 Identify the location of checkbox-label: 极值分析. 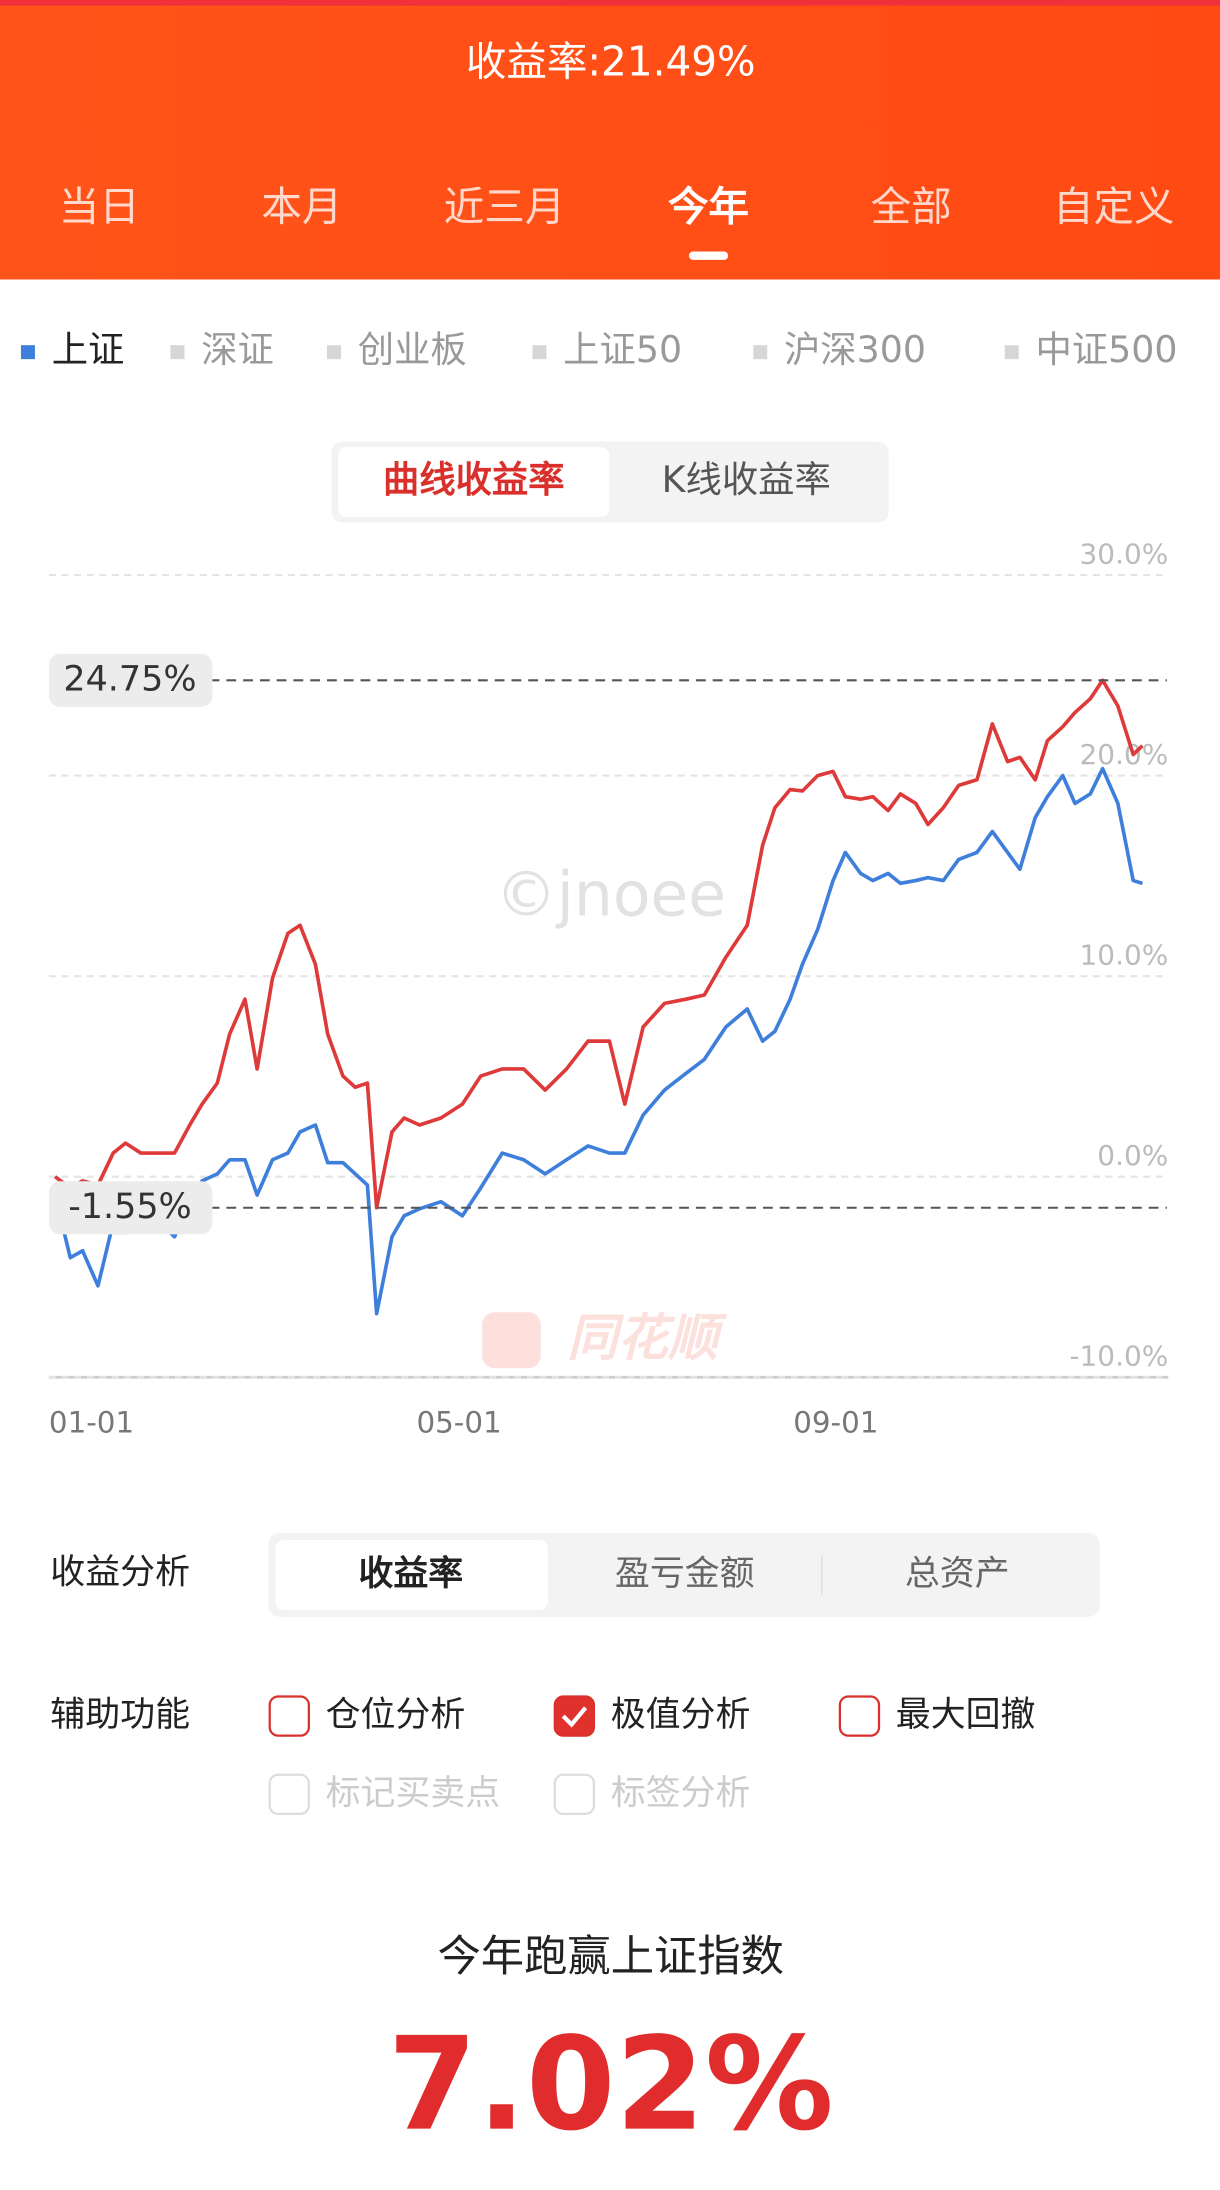
(681, 1715).